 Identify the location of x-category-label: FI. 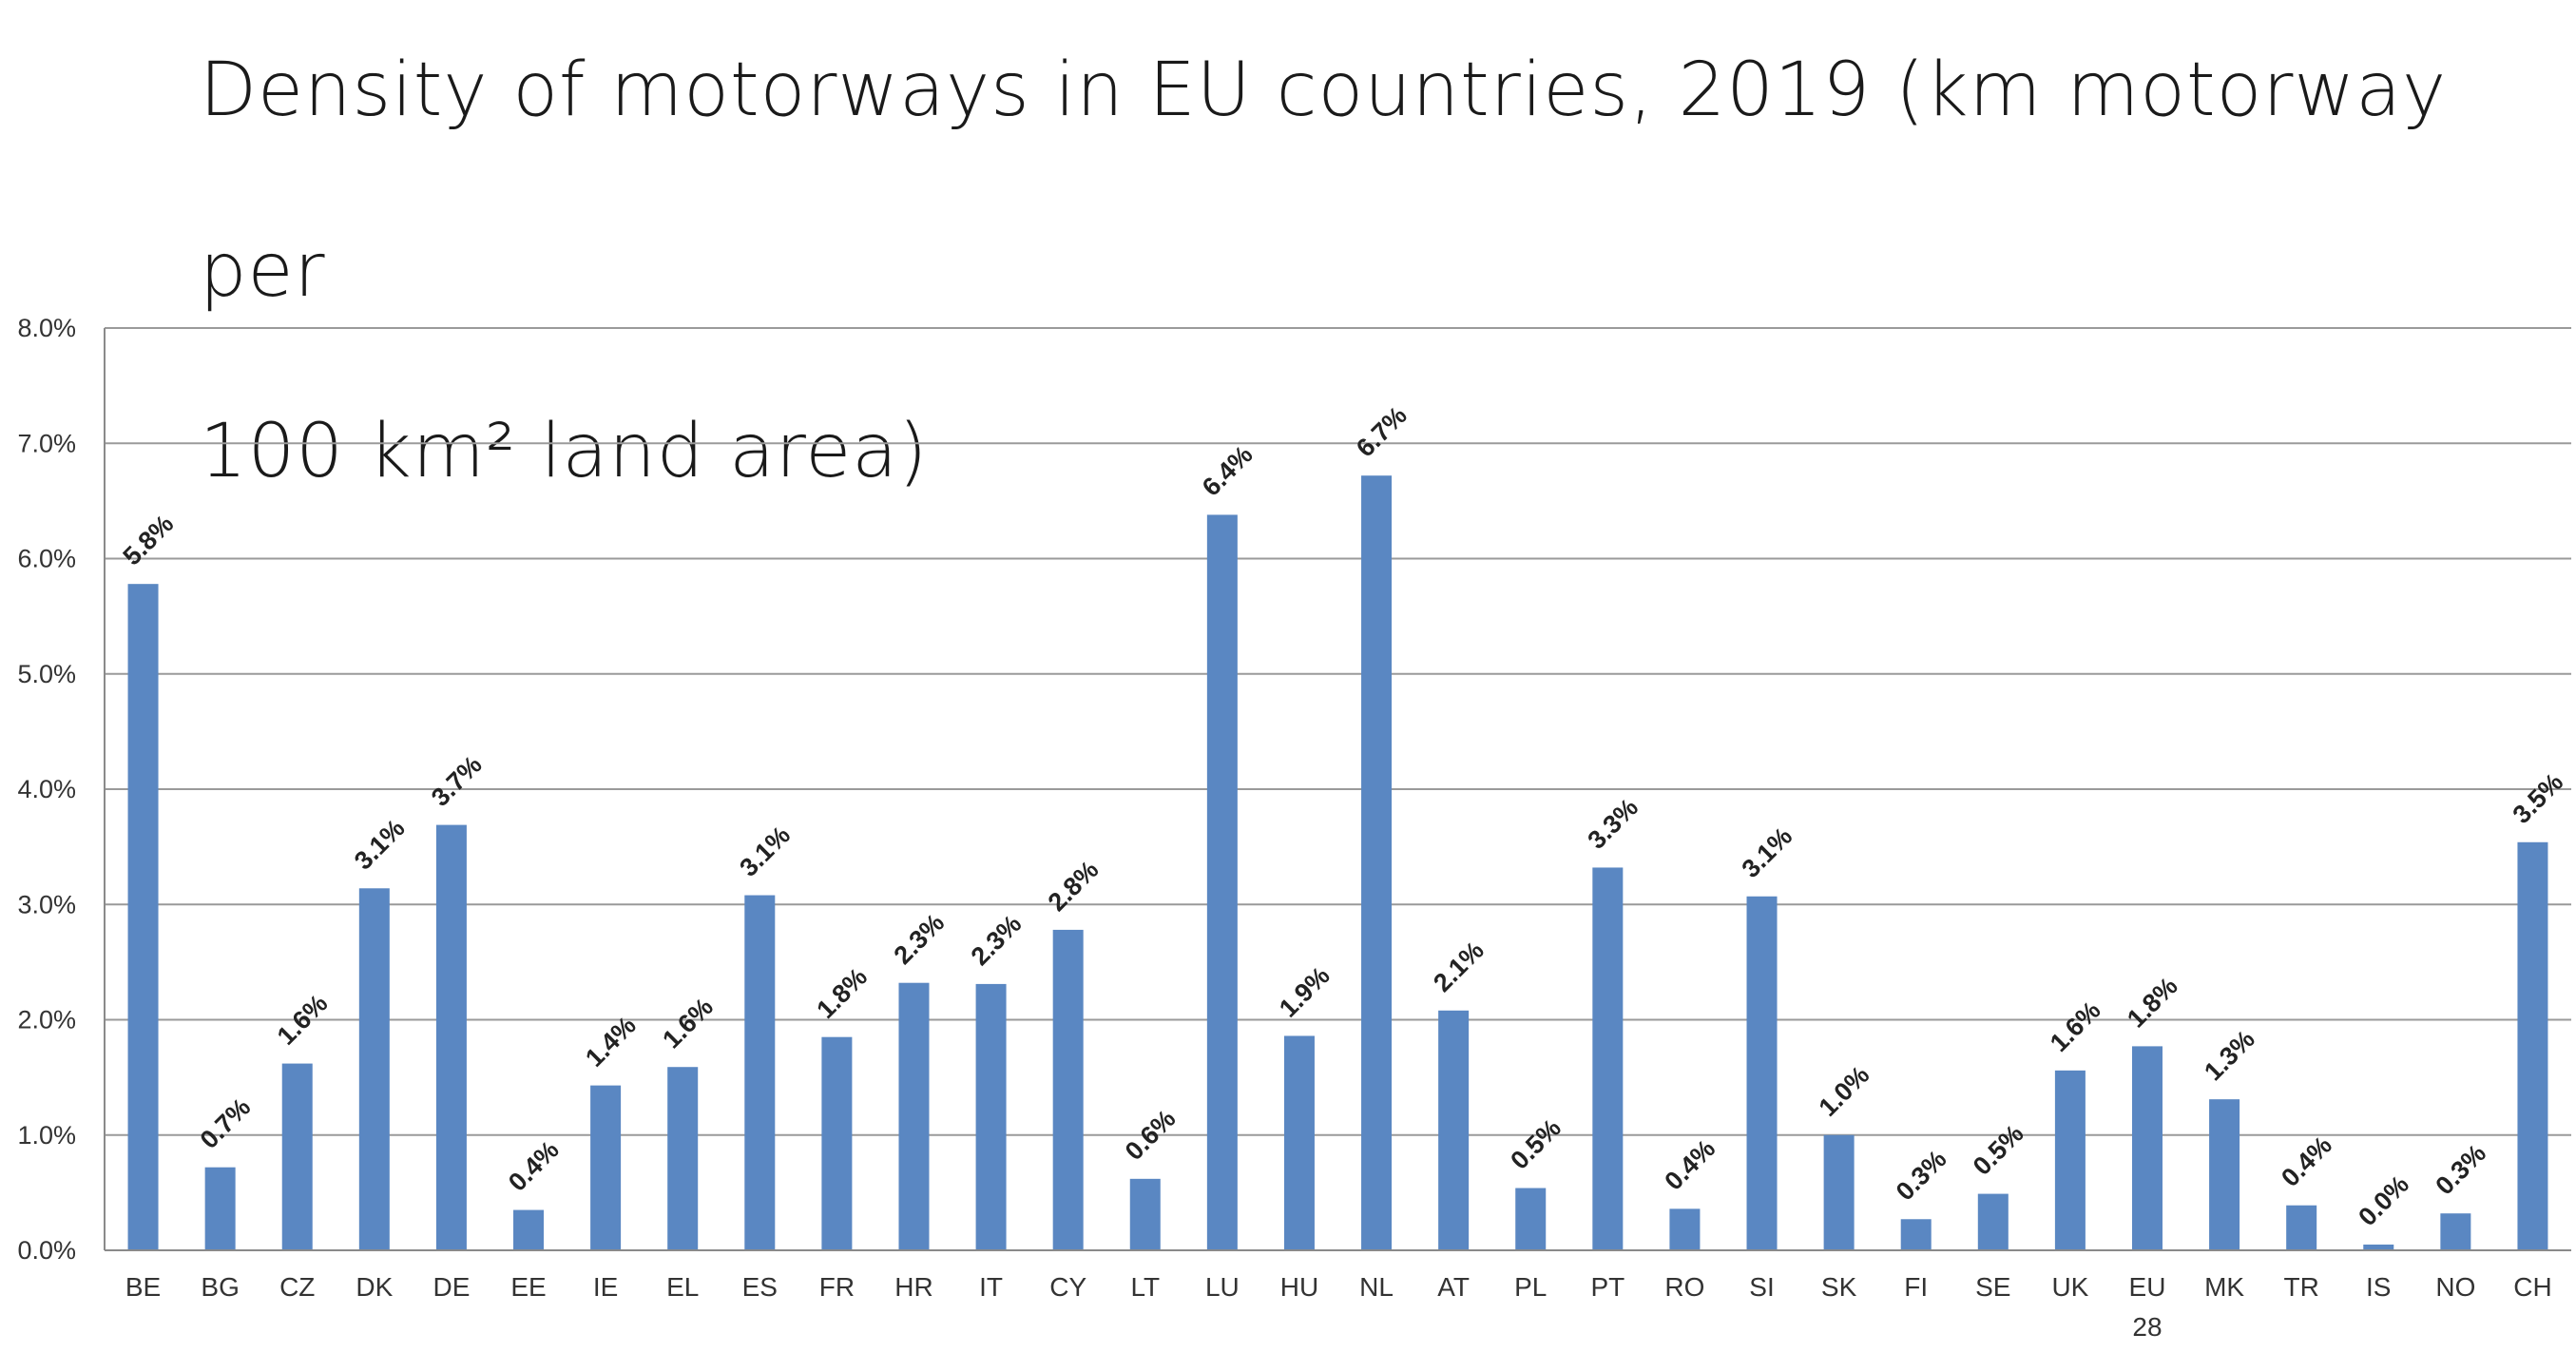
(1916, 1287).